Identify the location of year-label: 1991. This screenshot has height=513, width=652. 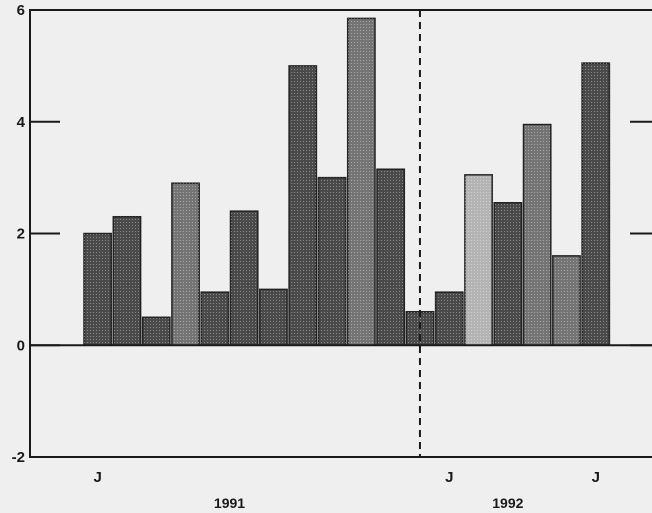
(229, 503).